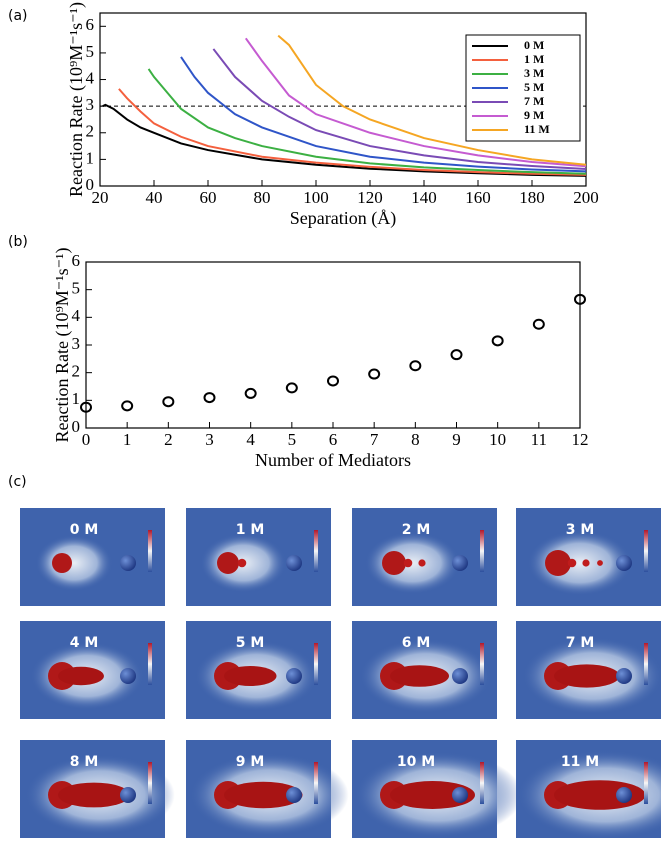 This screenshot has height=843, width=661. Describe the element at coordinates (250, 530) in the screenshot. I see `tile-label: 1 M` at that location.